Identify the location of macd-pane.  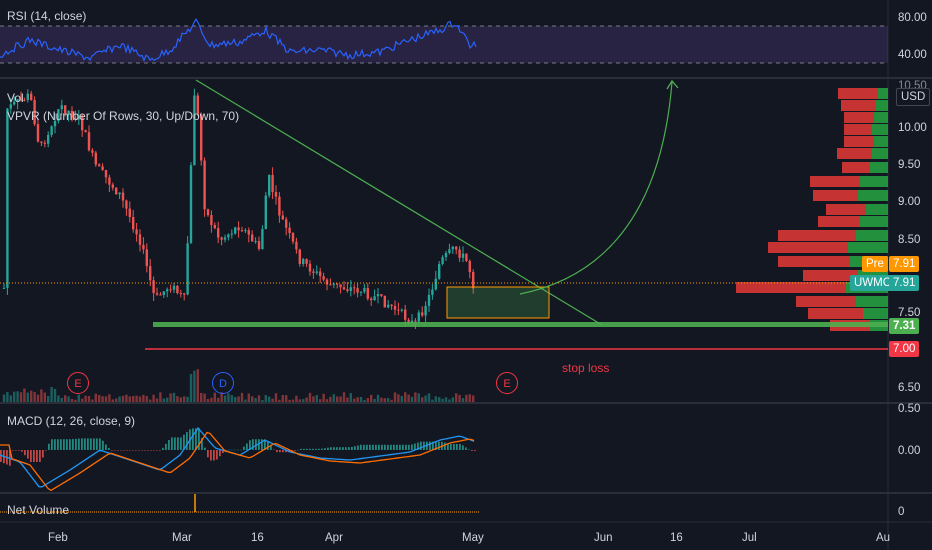
(238, 459).